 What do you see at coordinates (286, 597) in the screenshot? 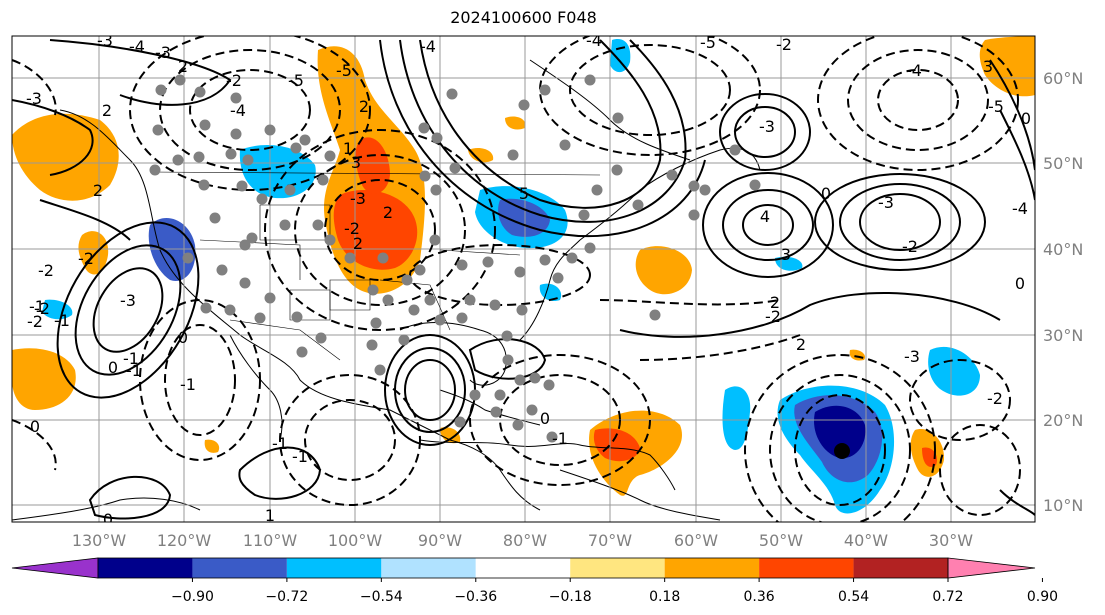
I see `colorbar-tick-label: −0.72` at bounding box center [286, 597].